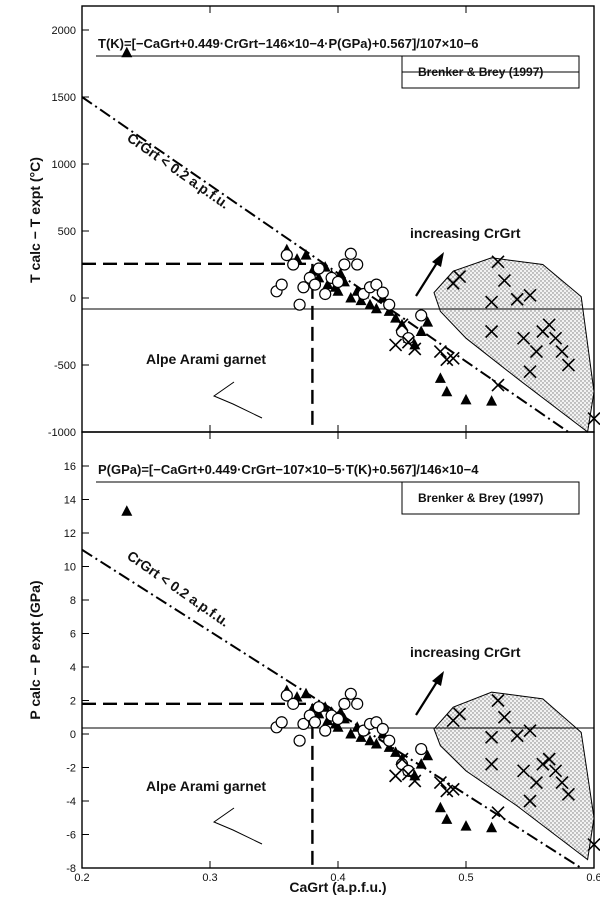  I want to click on y-tick-label: 1000, so click(64, 165).